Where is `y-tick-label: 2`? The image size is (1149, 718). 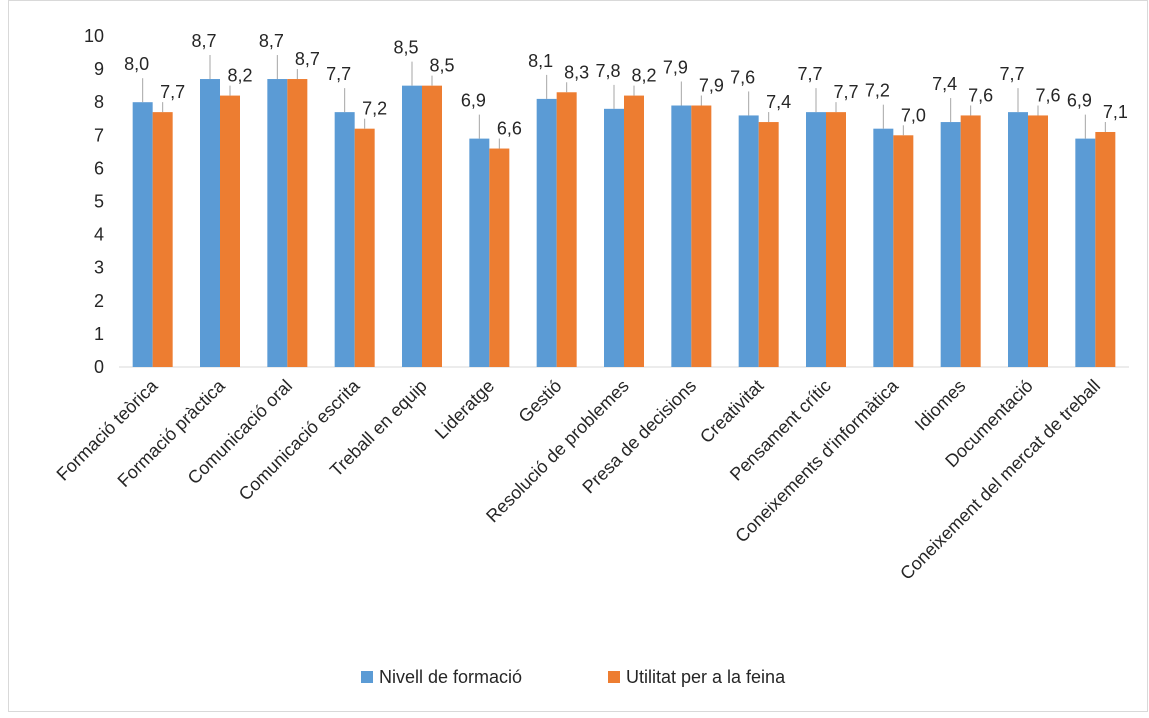
y-tick-label: 2 is located at coordinates (99, 301).